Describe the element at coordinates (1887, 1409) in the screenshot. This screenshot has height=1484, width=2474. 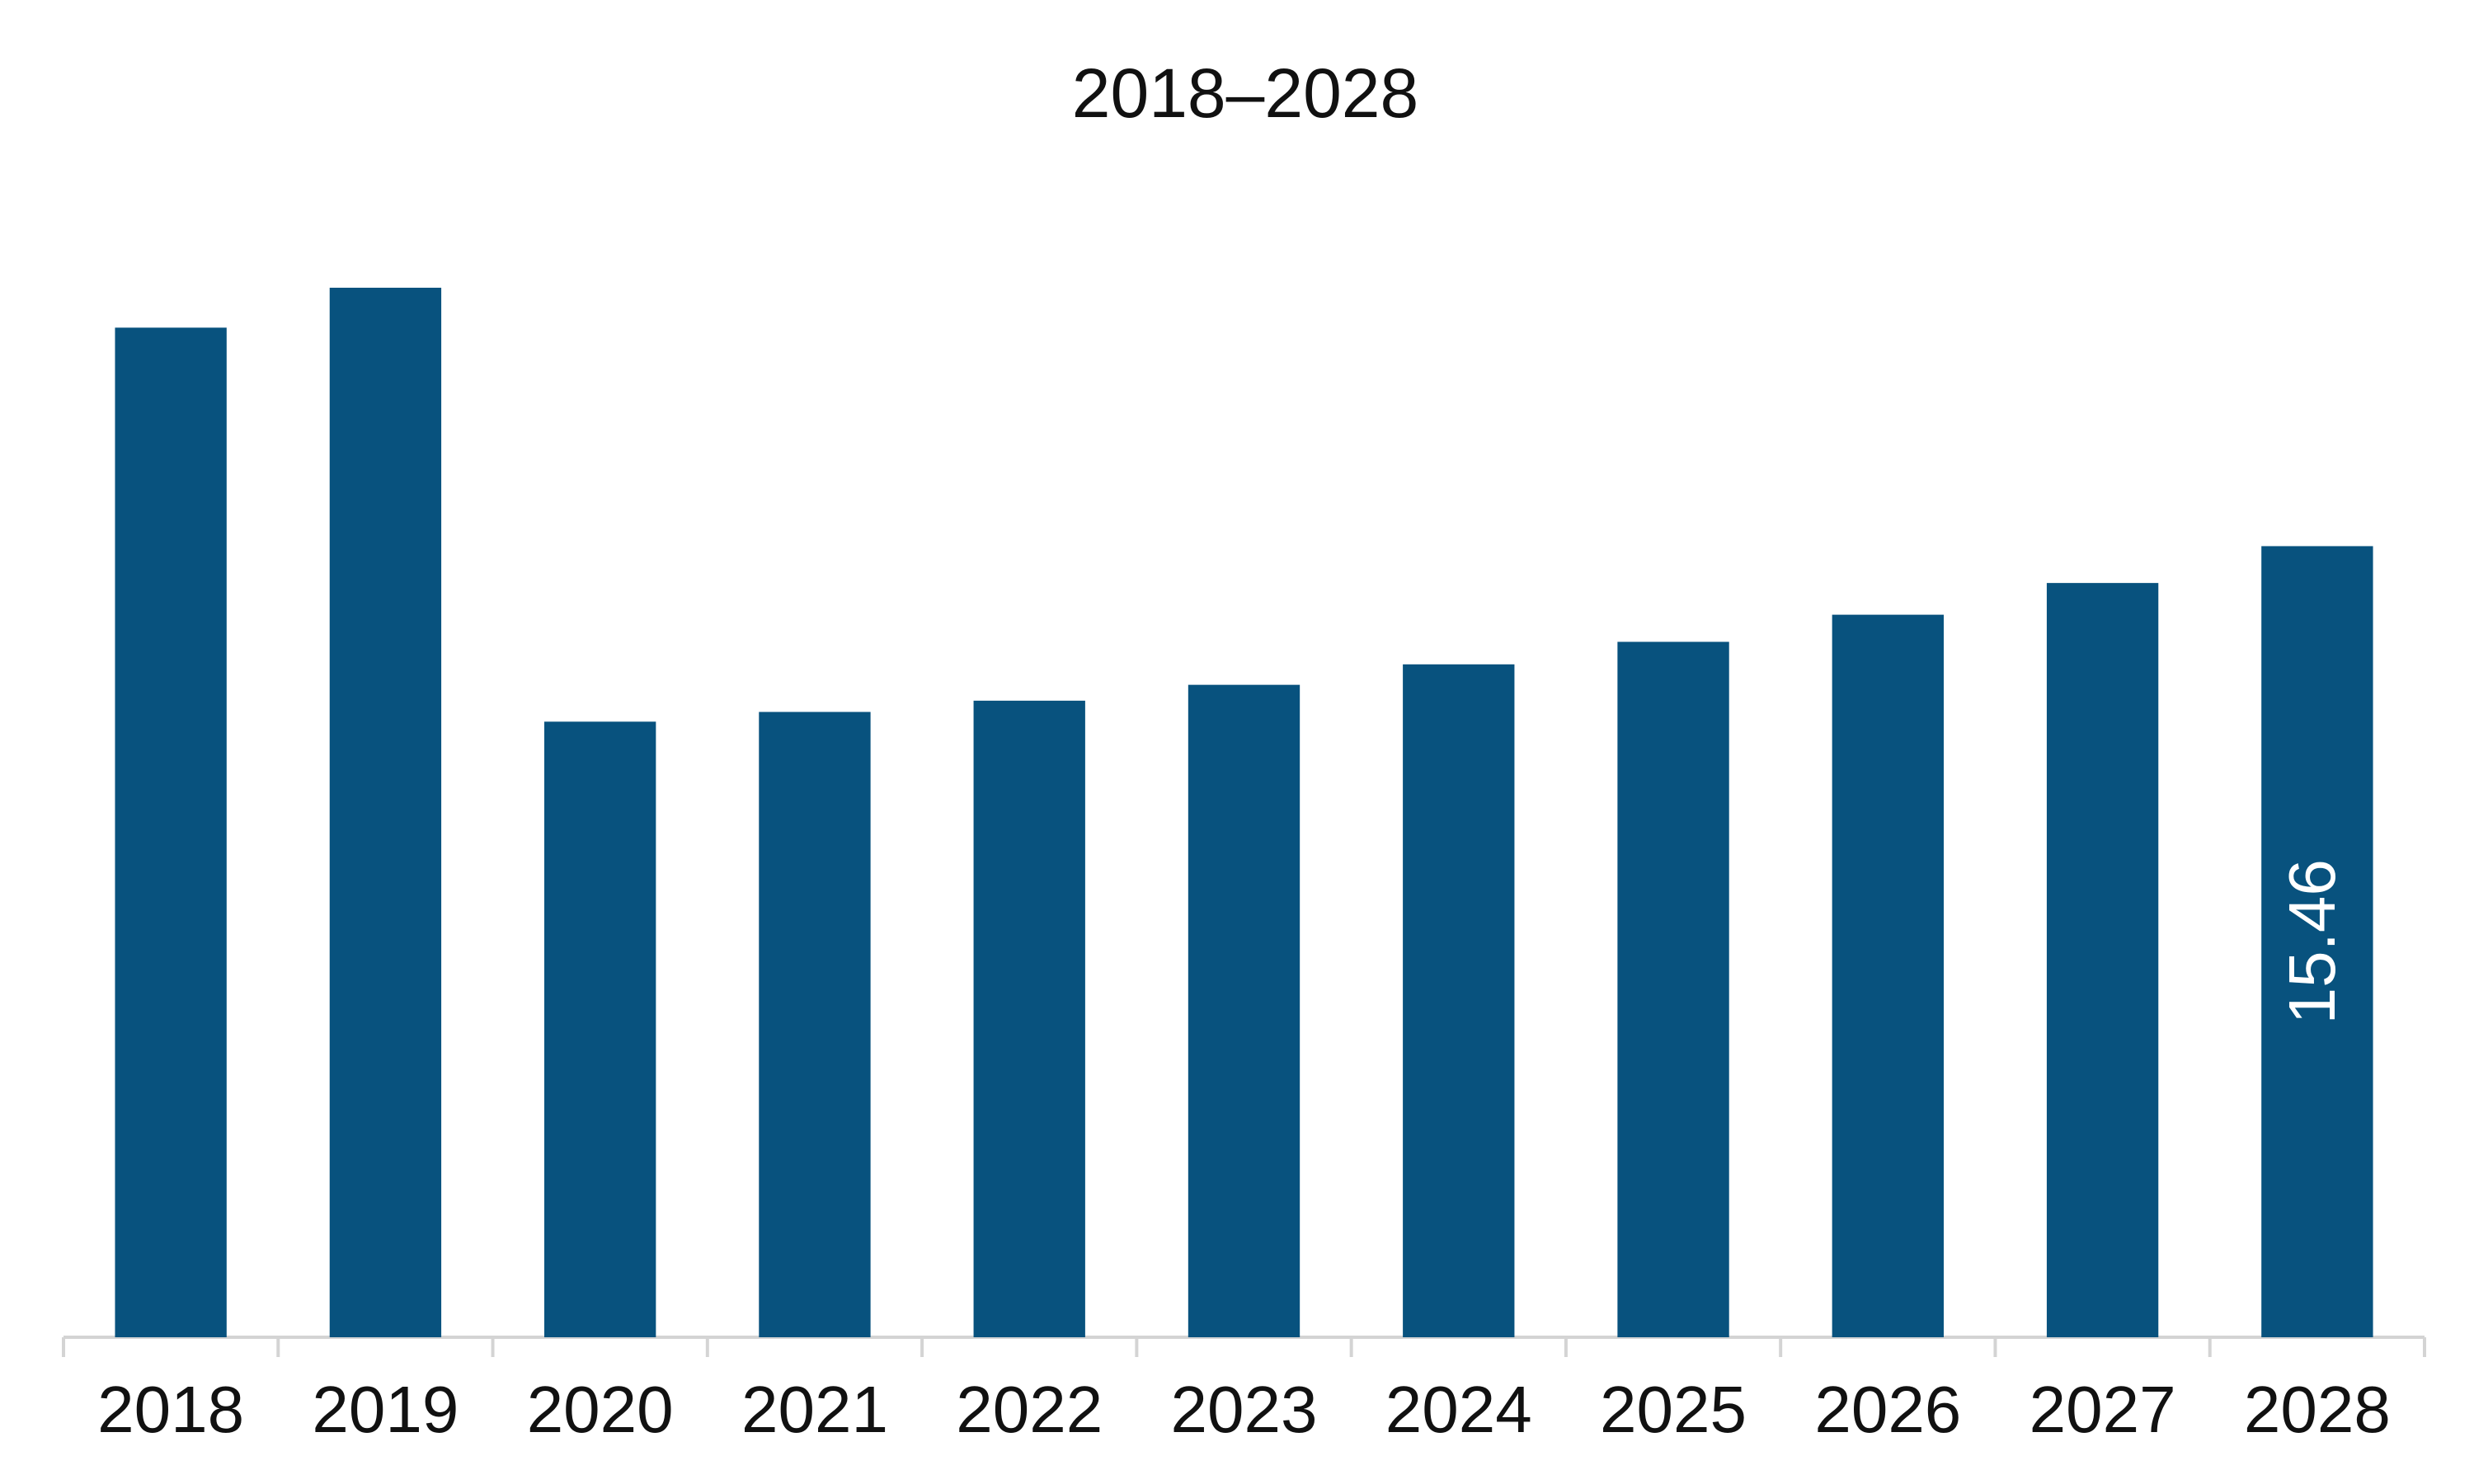
I see `x-tick-label: 2026` at that location.